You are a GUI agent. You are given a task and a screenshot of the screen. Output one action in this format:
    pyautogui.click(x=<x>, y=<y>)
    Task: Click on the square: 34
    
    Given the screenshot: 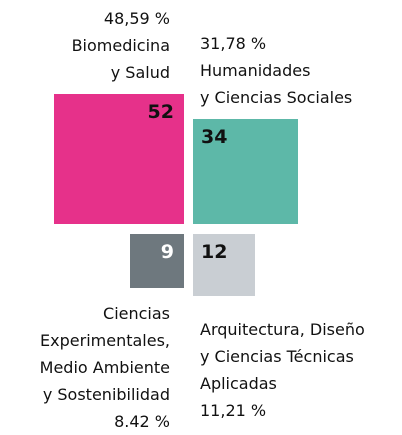 What is the action you would take?
    pyautogui.click(x=245, y=171)
    